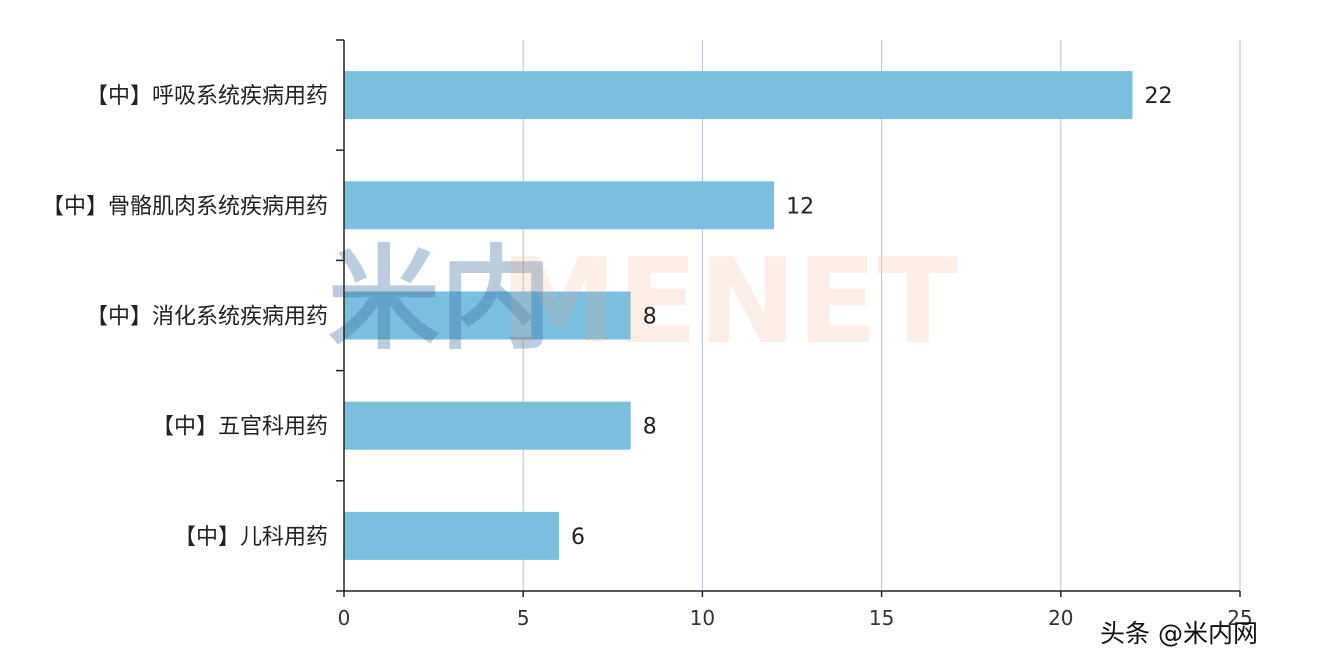 This screenshot has width=1332, height=668. What do you see at coordinates (344, 618) in the screenshot?
I see `x-tick-label-0: 0` at bounding box center [344, 618].